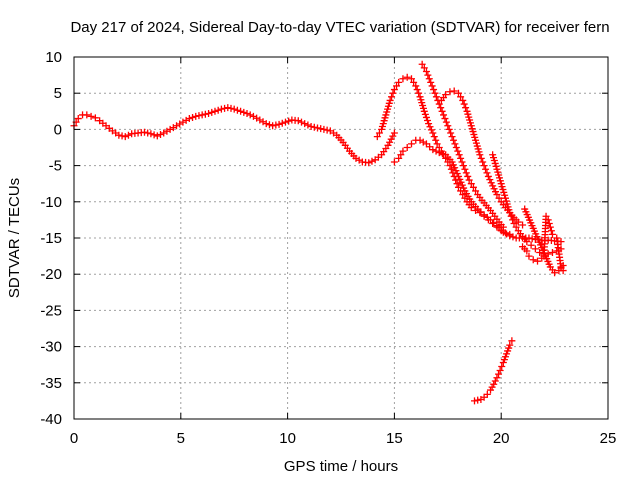 The width and height of the screenshot is (640, 480). I want to click on y-tick-label: -25, so click(51, 310).